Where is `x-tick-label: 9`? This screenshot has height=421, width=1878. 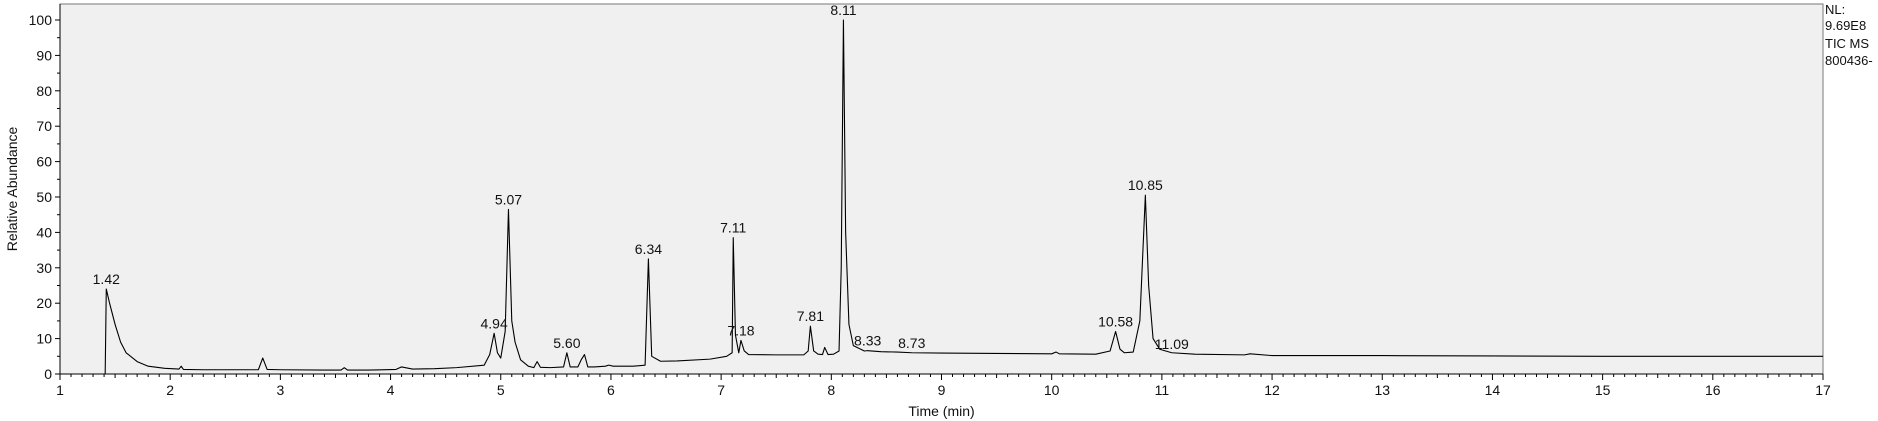 x-tick-label: 9 is located at coordinates (942, 390).